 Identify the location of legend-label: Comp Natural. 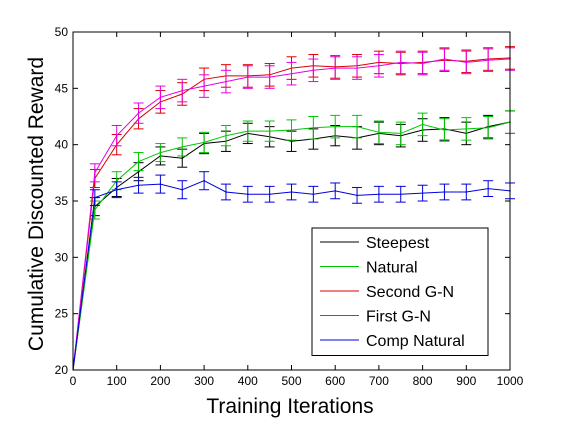
(415, 341).